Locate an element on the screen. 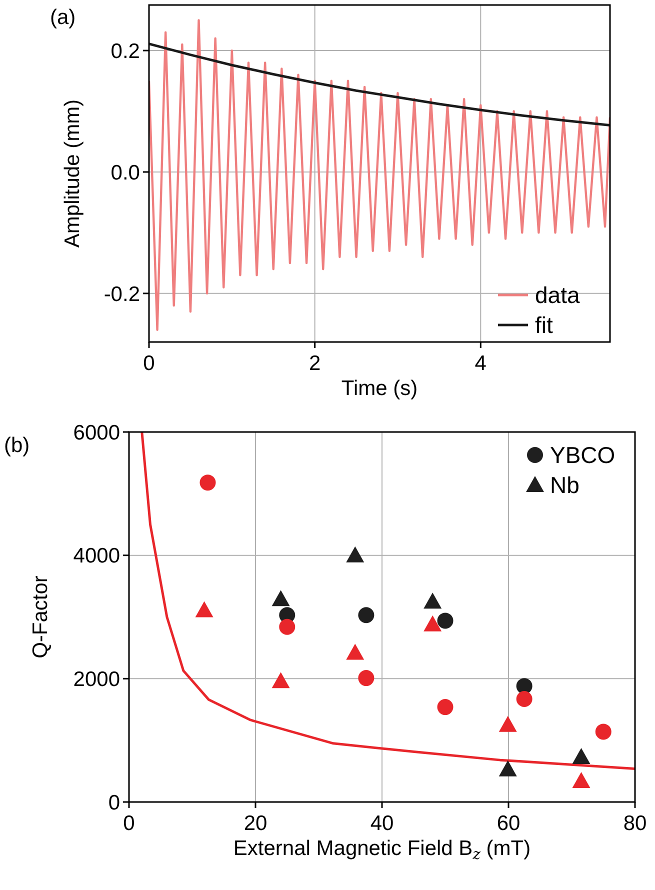  y-tick-label: 6000 is located at coordinates (96, 432).